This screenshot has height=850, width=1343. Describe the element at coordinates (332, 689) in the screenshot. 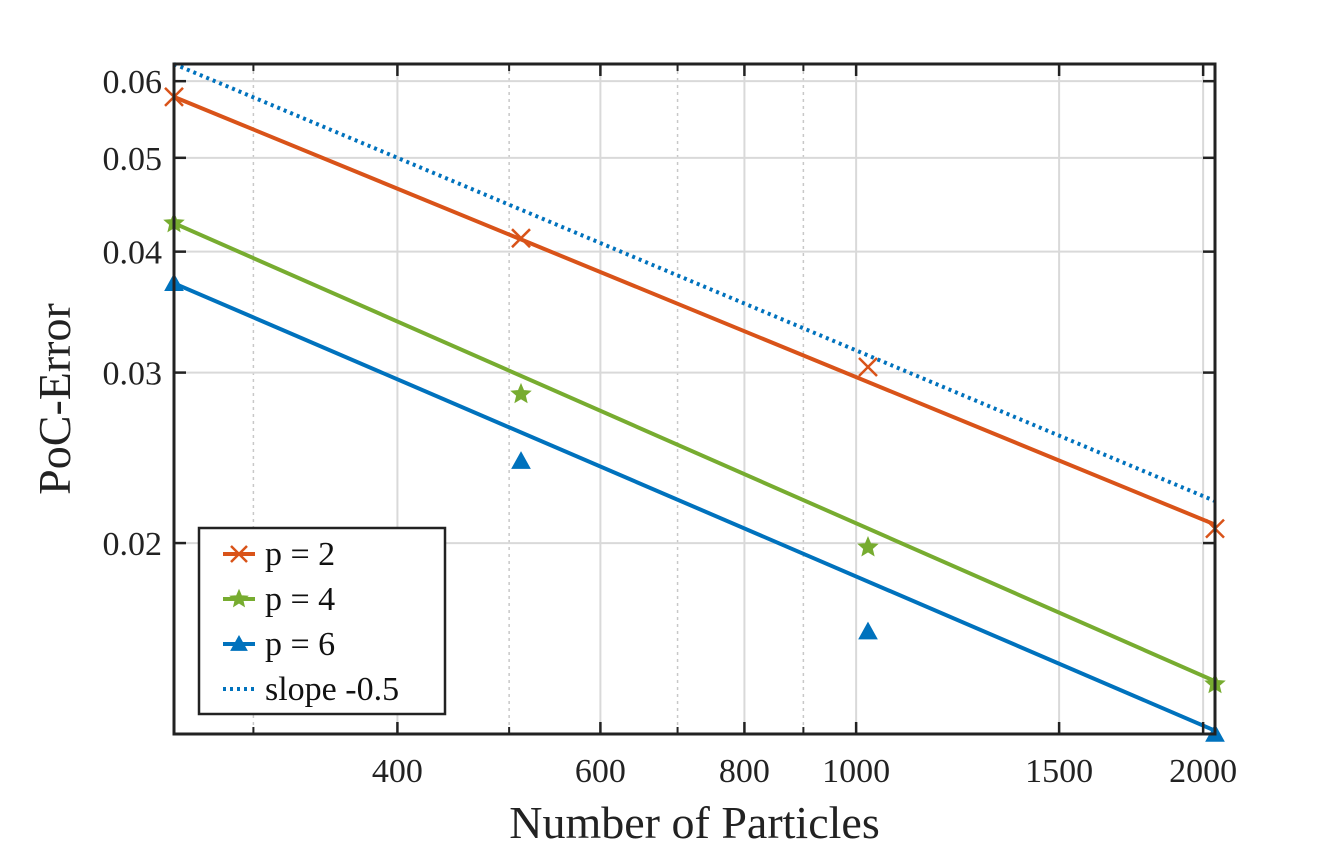

I see `legend-label-4: slope -0.5` at that location.